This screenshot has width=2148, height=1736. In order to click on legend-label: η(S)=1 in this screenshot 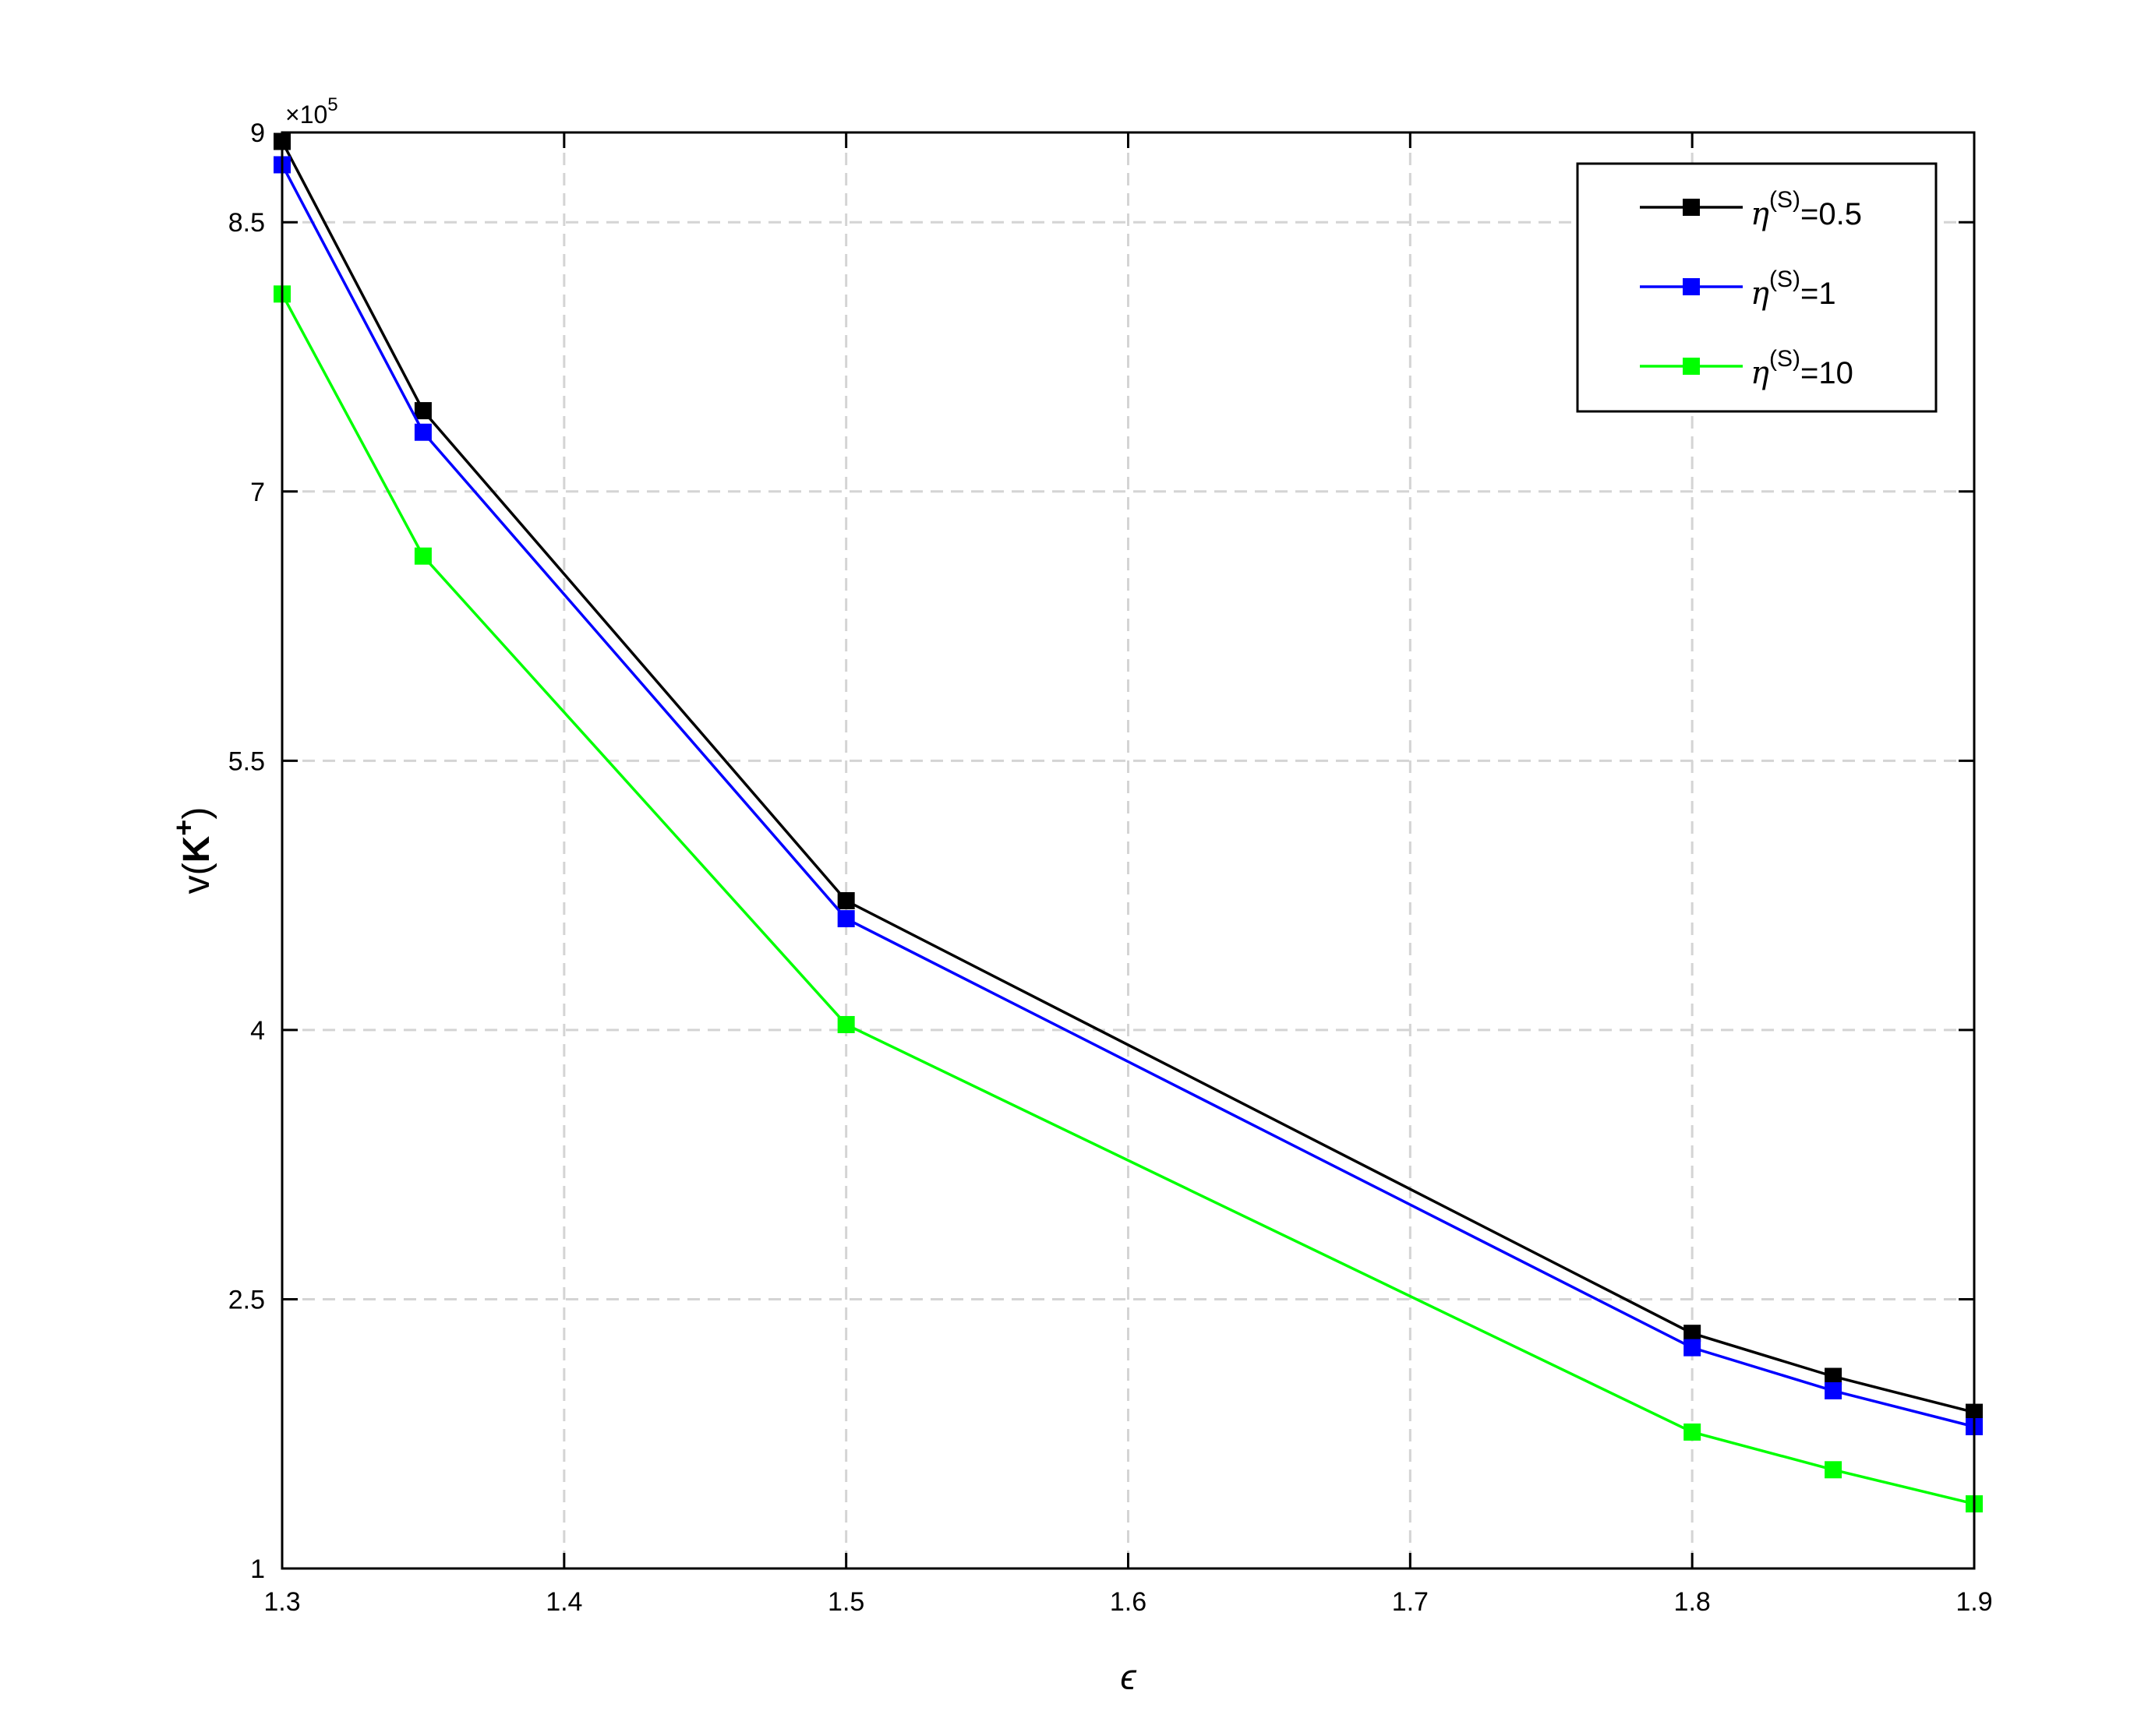, I will do `click(1793, 289)`.